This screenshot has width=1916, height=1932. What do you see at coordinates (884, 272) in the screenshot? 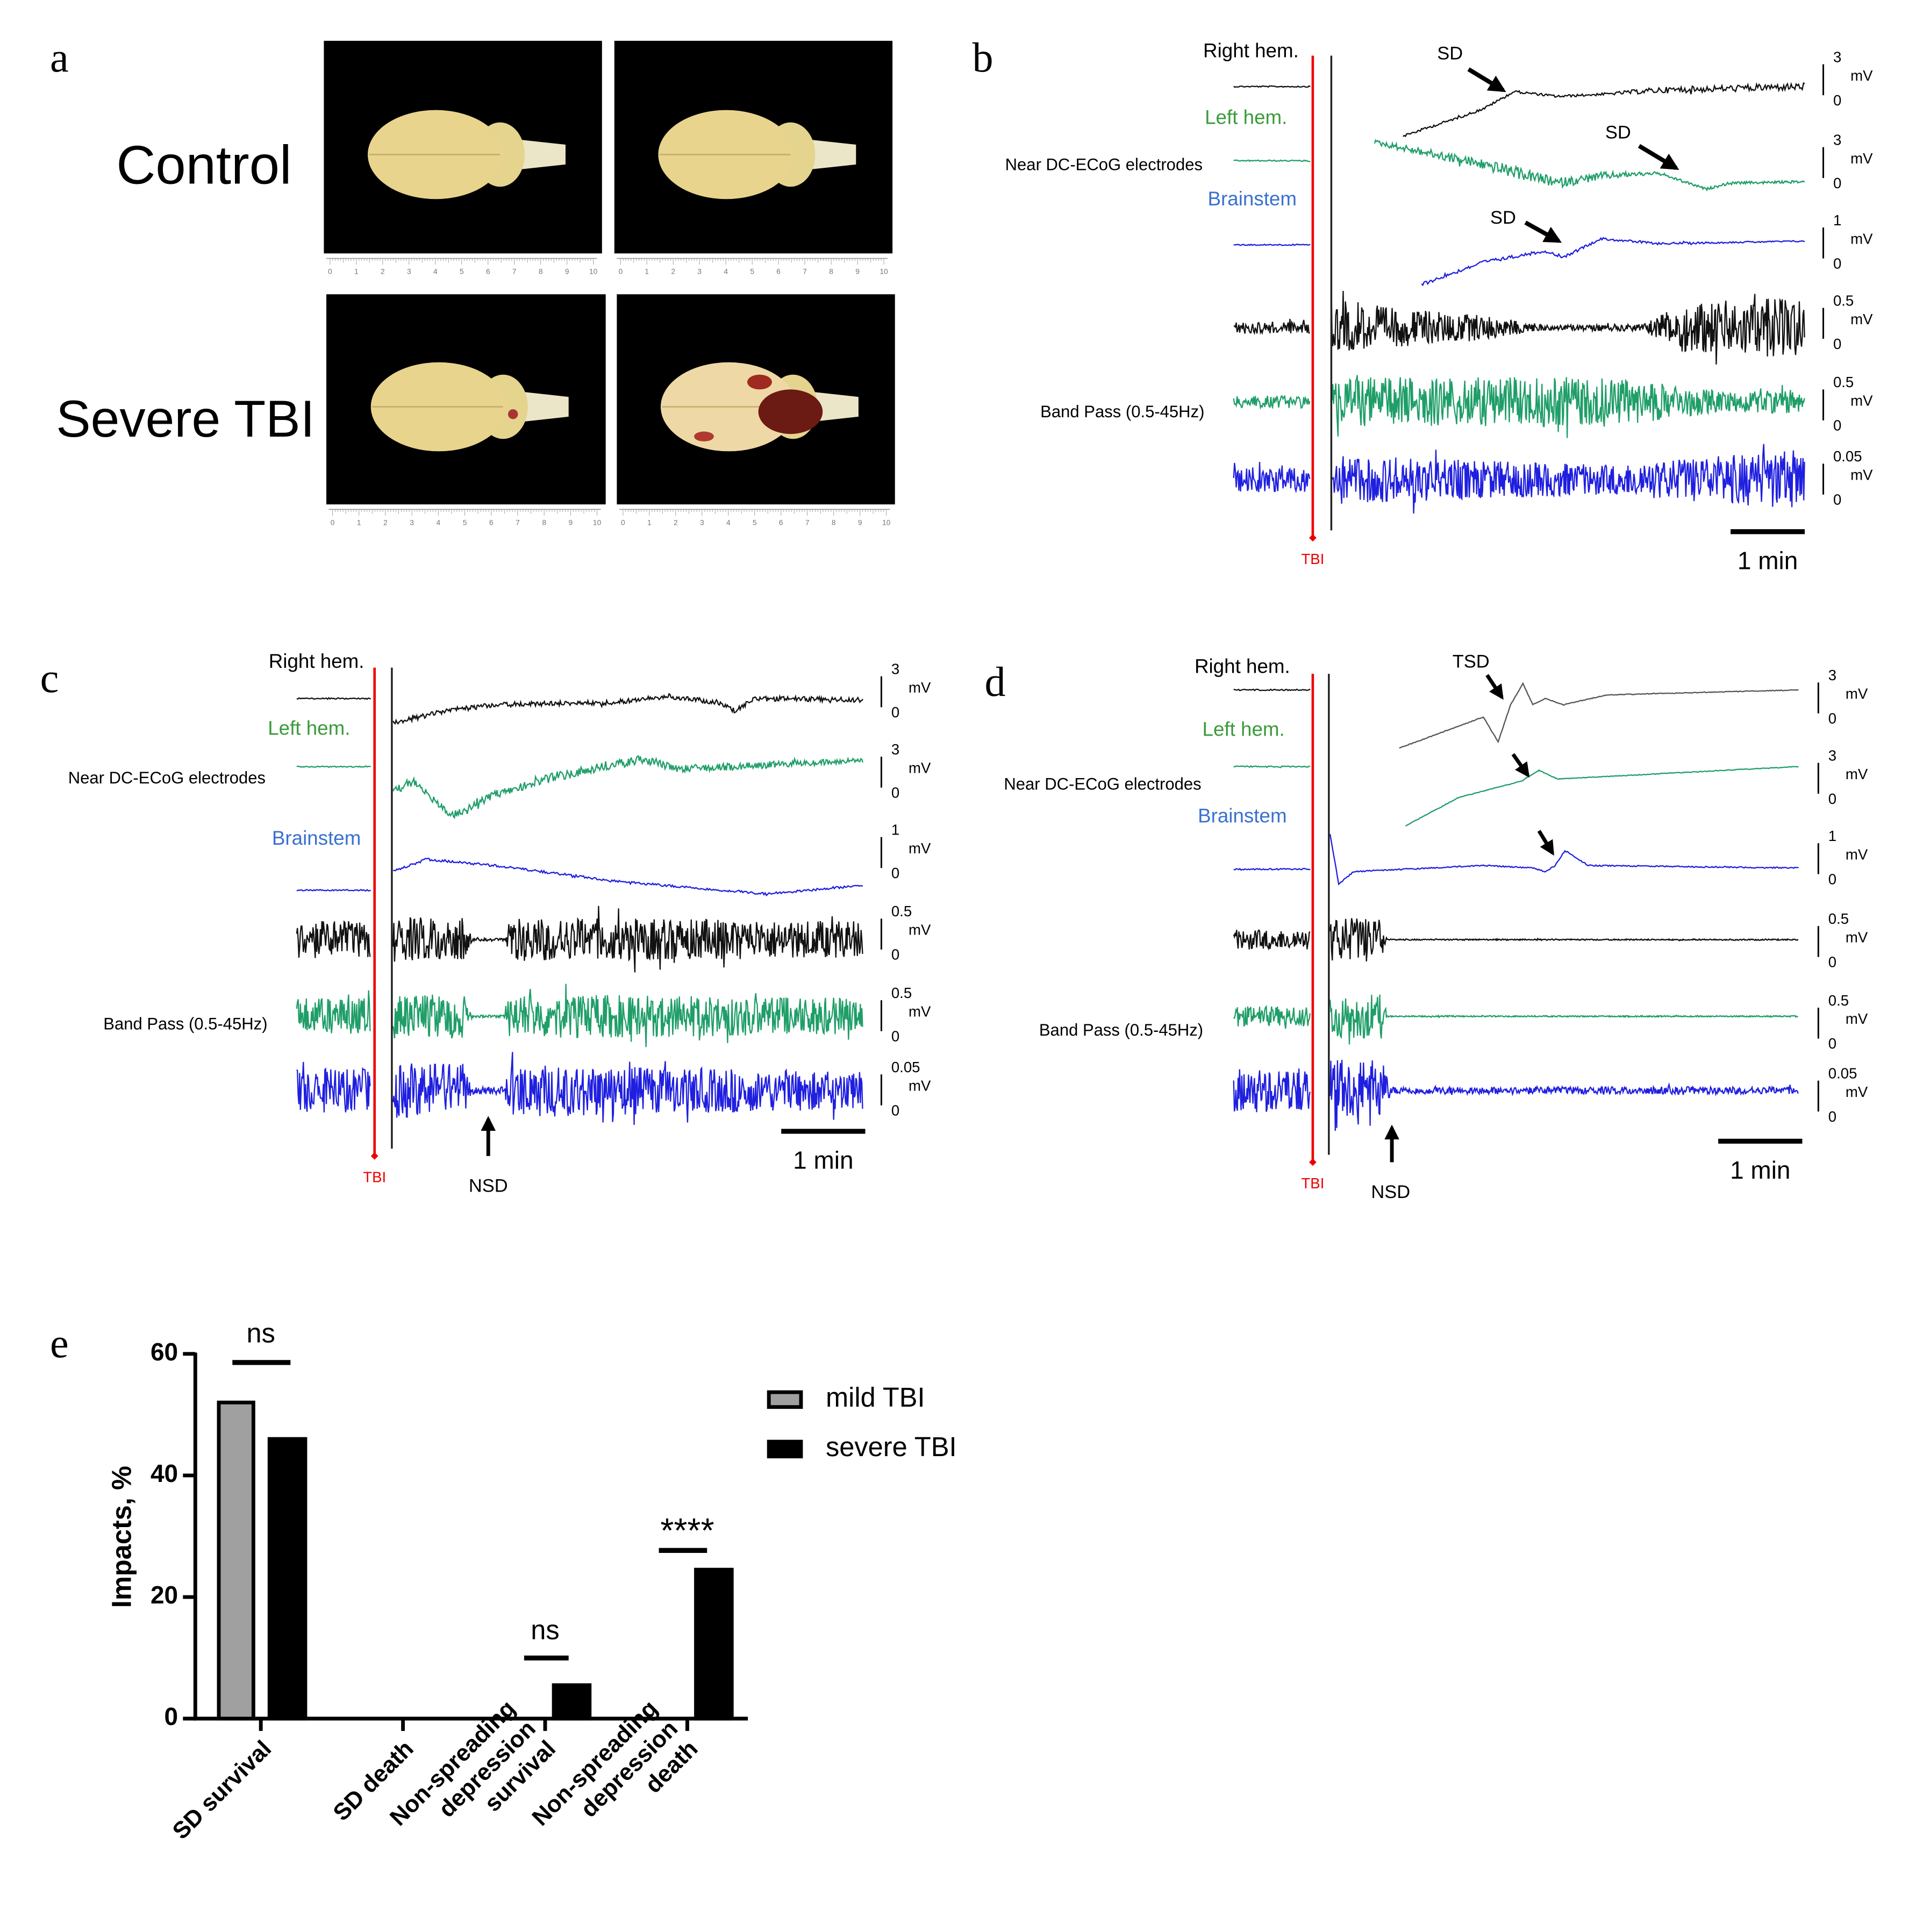
I see `label: 10` at bounding box center [884, 272].